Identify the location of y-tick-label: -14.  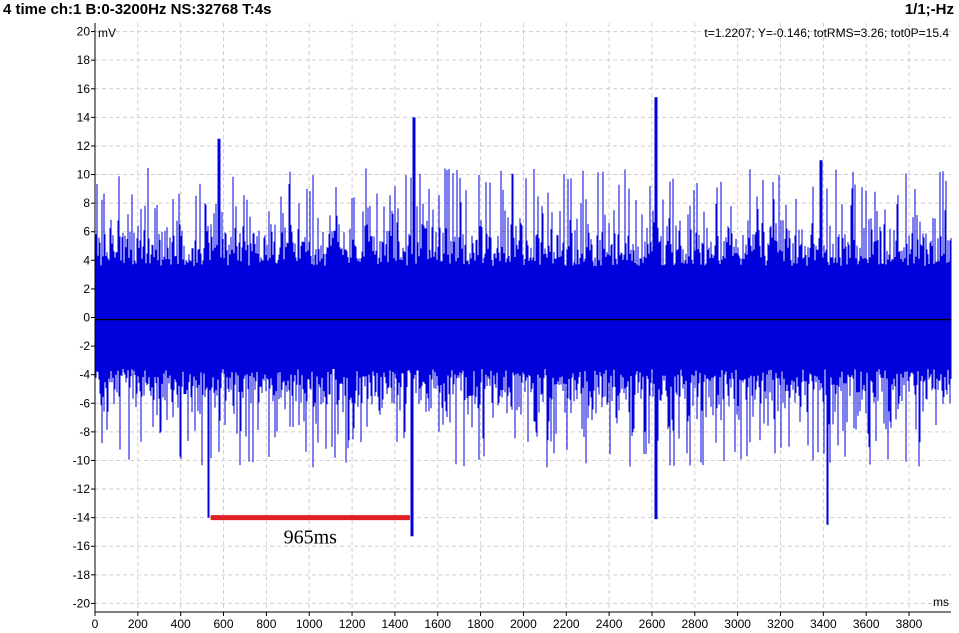
(82, 518).